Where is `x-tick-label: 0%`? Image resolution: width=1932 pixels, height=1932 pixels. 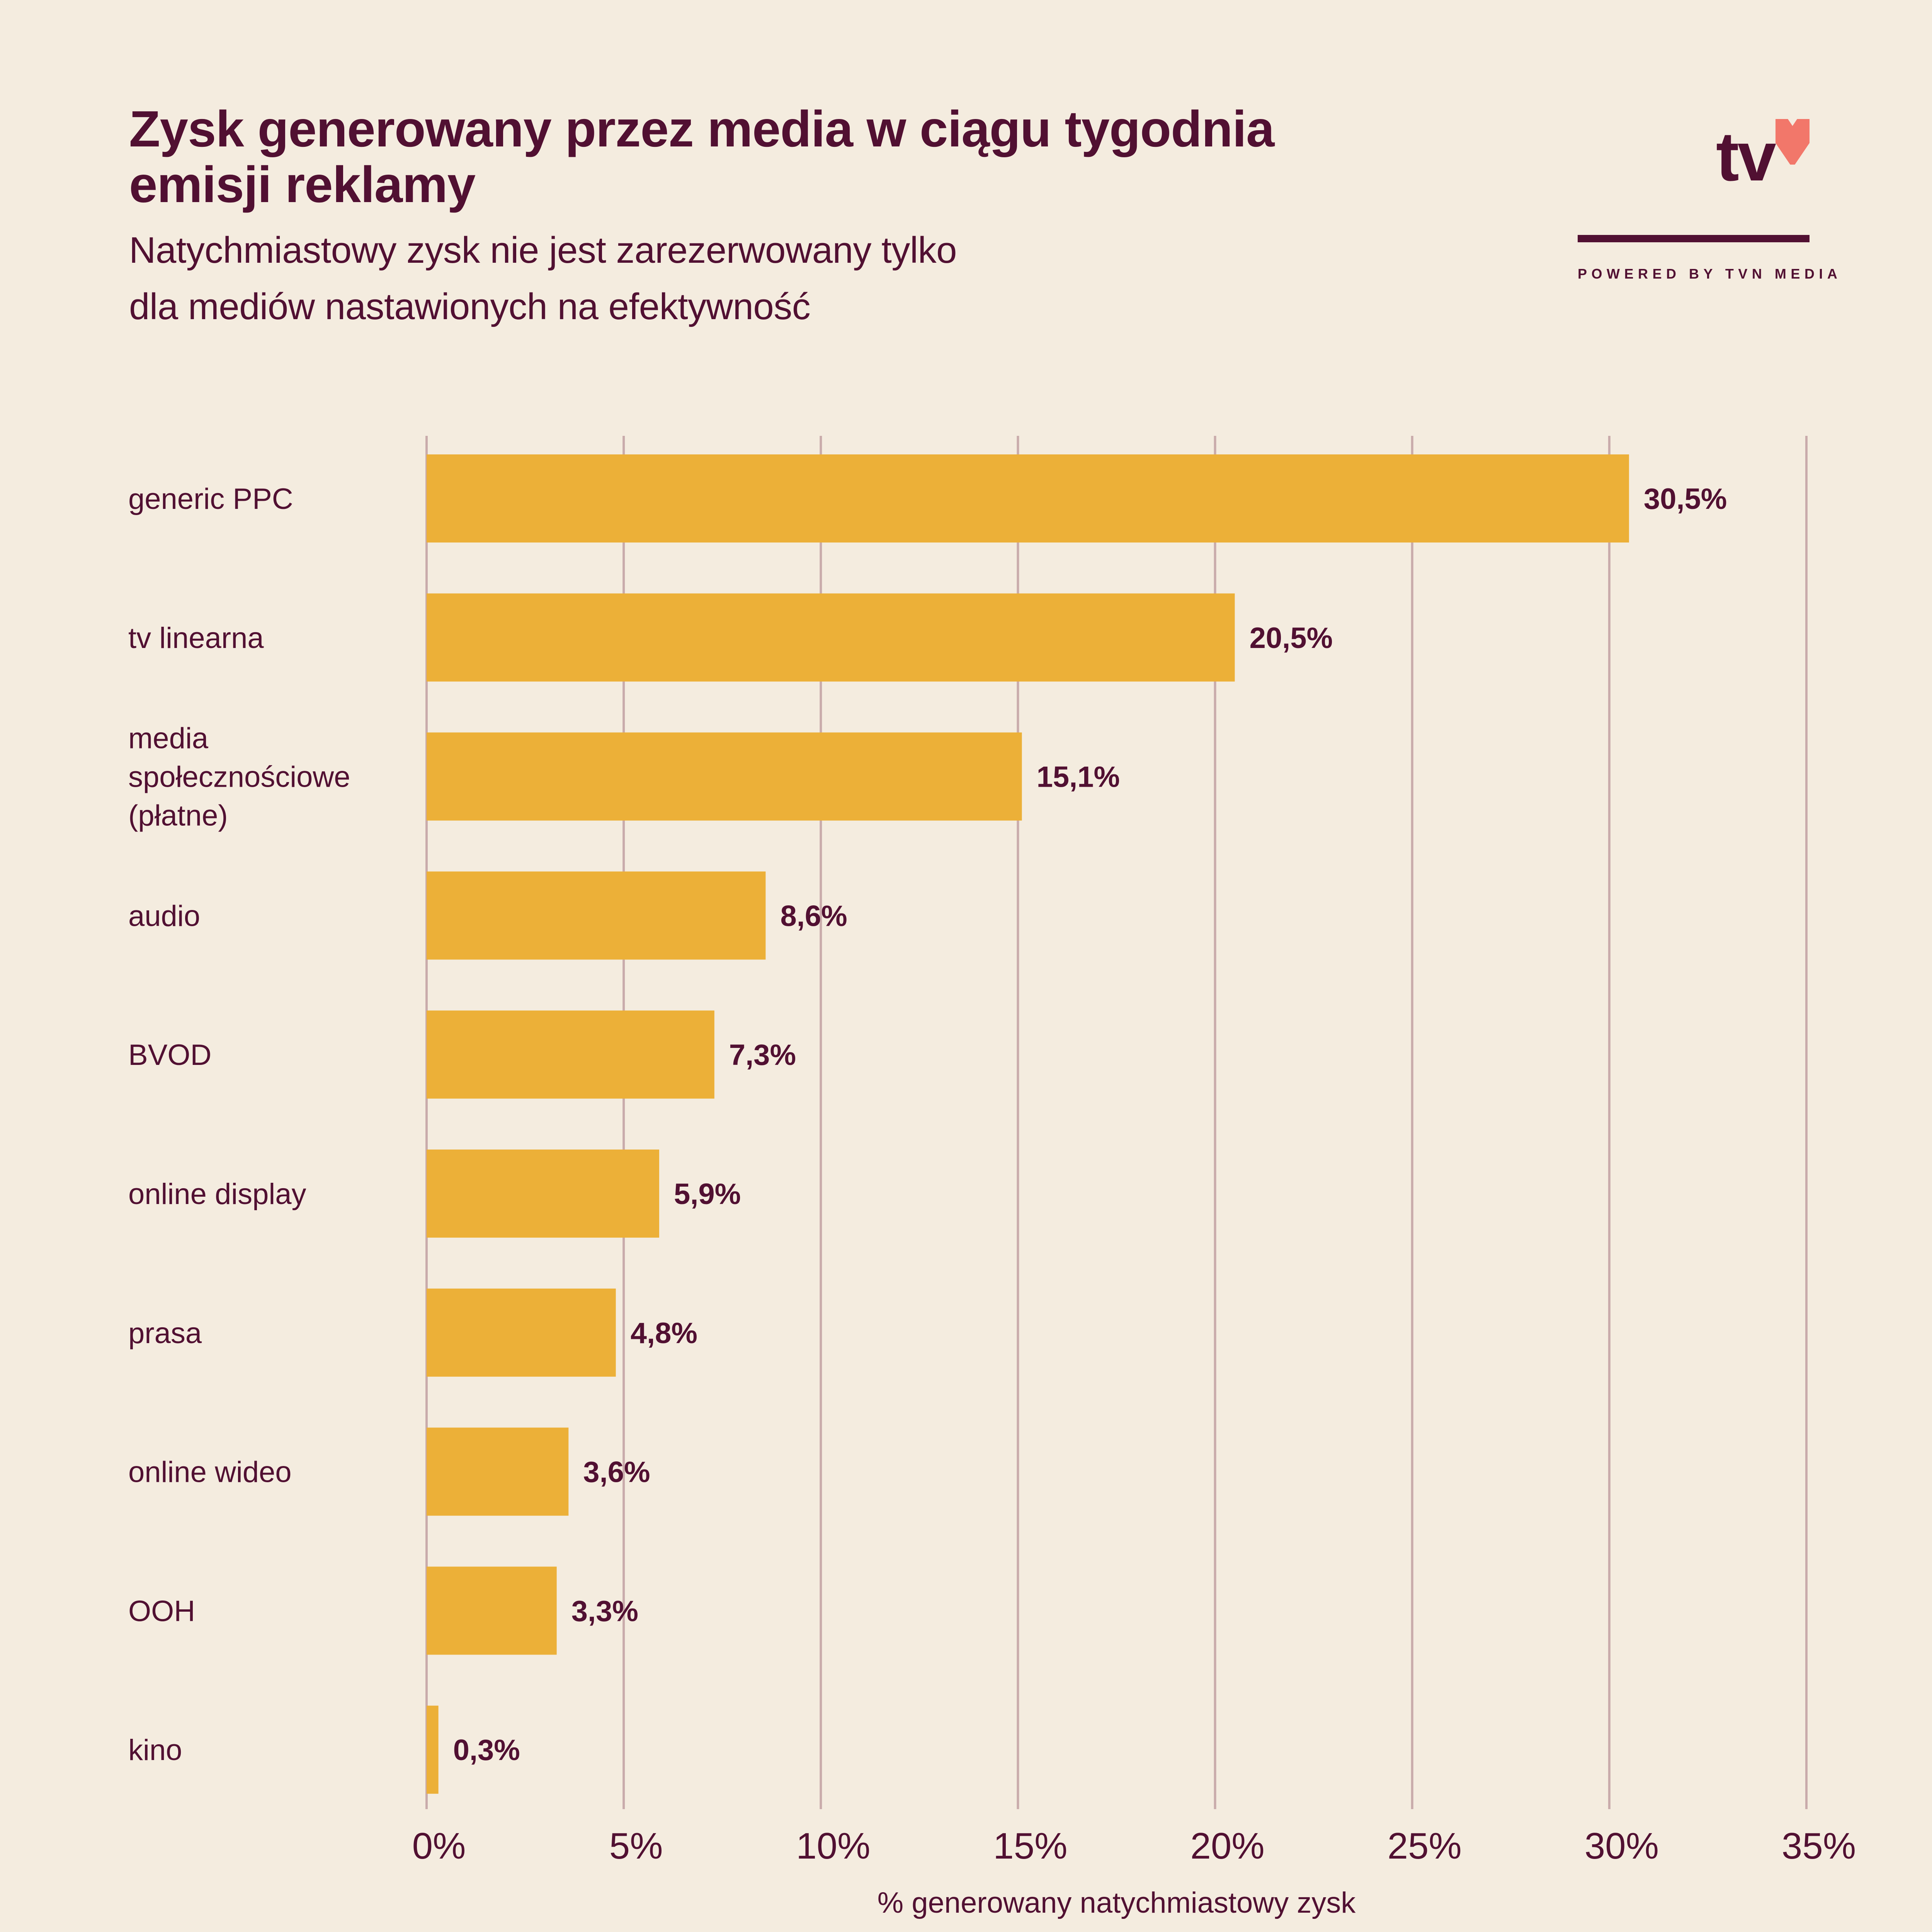 x-tick-label: 0% is located at coordinates (439, 1846).